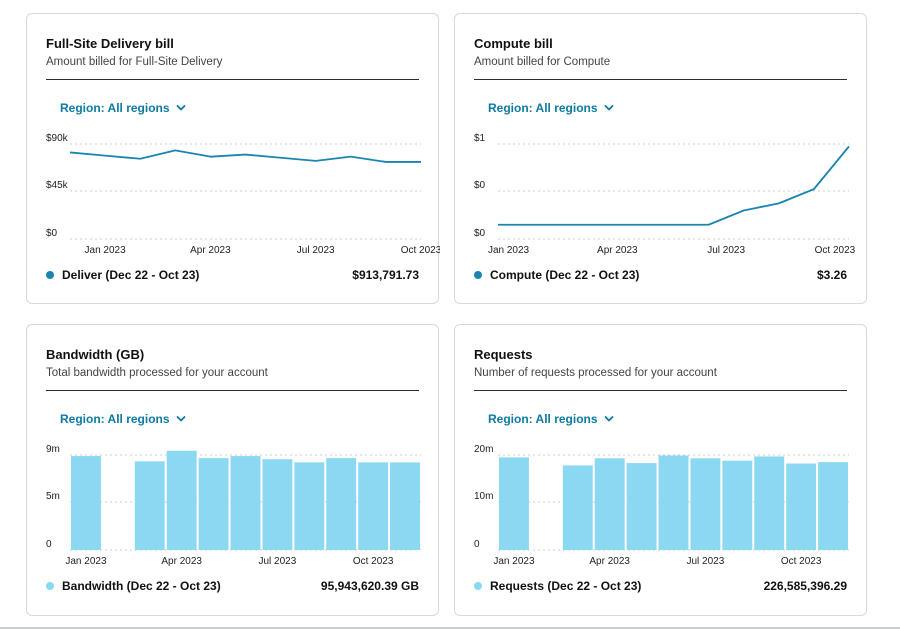 The image size is (900, 629). What do you see at coordinates (95, 354) in the screenshot?
I see `card-title: Bandwidth (GB)` at bounding box center [95, 354].